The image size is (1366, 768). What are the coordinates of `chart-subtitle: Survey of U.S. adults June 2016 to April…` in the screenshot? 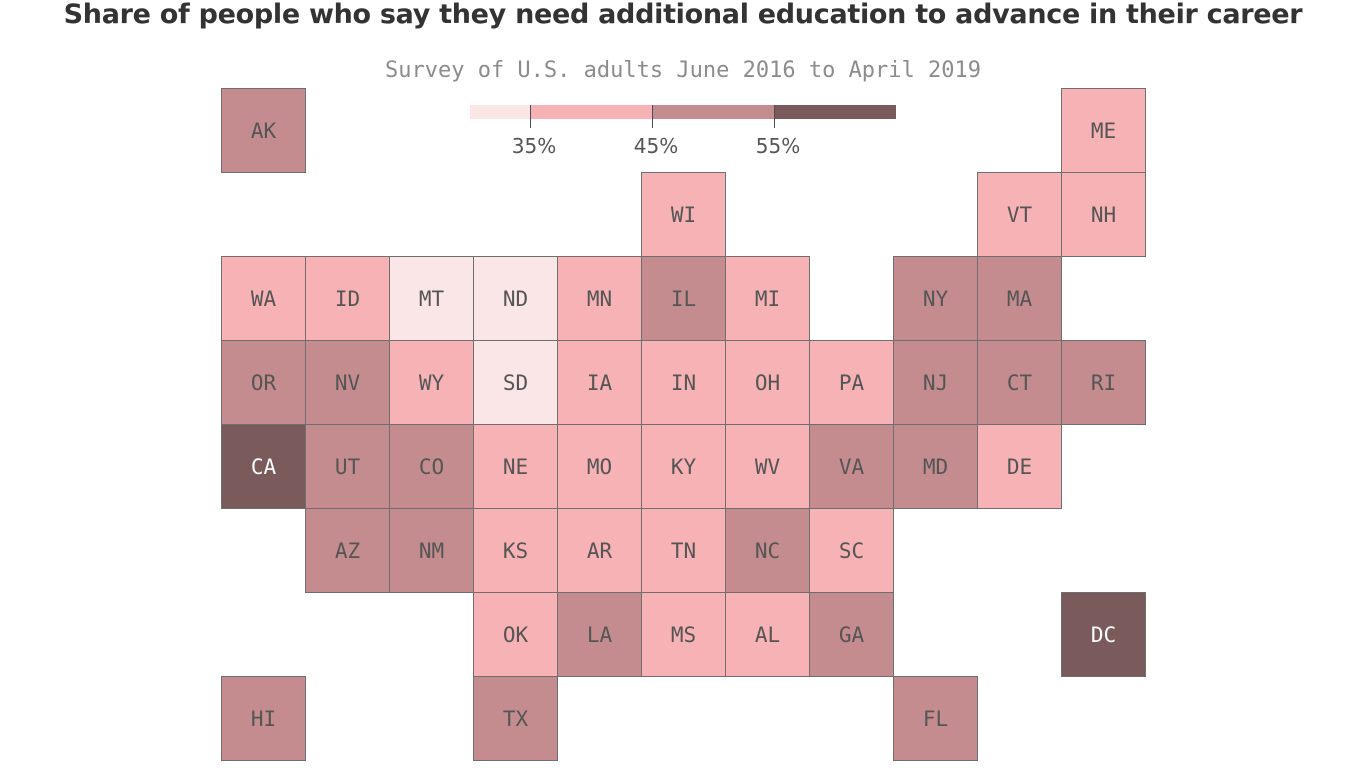 It's located at (683, 70).